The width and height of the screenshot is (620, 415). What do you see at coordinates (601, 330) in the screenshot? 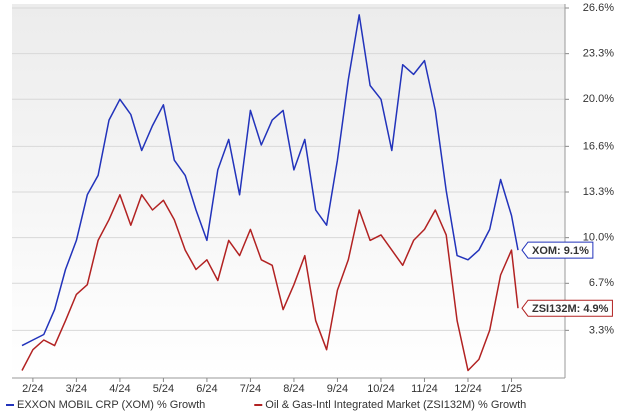
I see `y-tick-label: 3.3%` at bounding box center [601, 330].